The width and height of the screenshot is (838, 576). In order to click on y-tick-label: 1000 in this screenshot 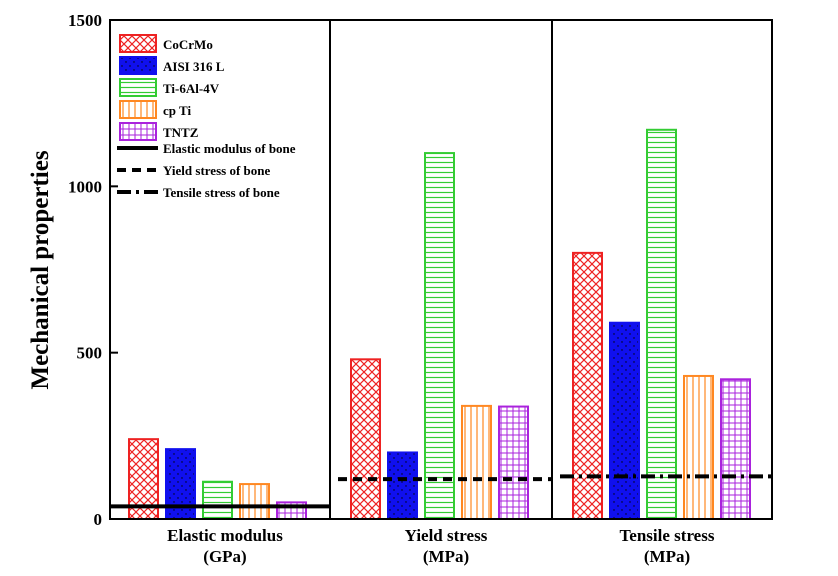, I will do `click(85, 186)`.